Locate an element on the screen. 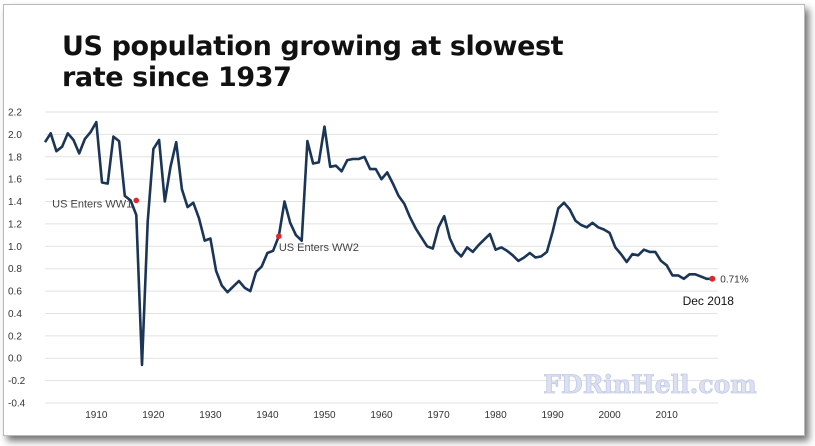  latest-date-label: Dec 2018 is located at coordinates (709, 301).